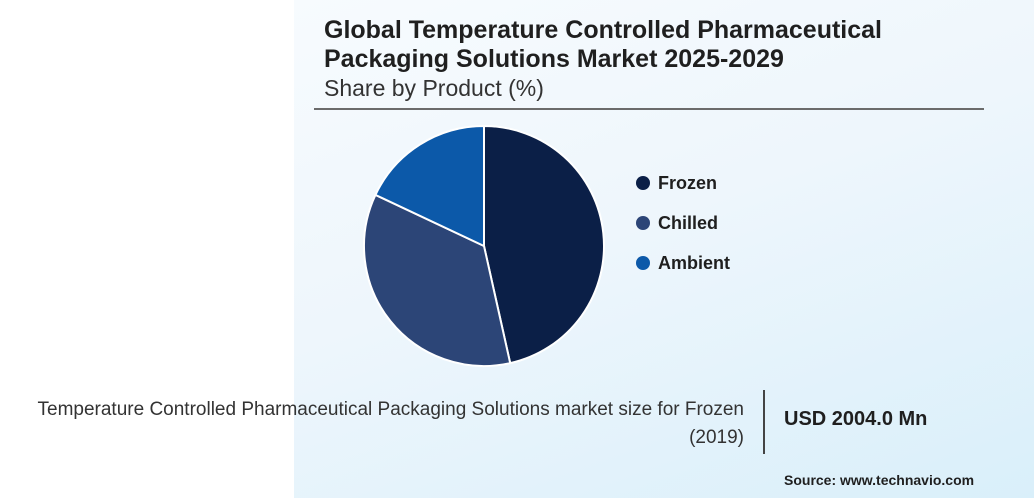 This screenshot has width=1034, height=498. I want to click on pie-chart, so click(484, 245).